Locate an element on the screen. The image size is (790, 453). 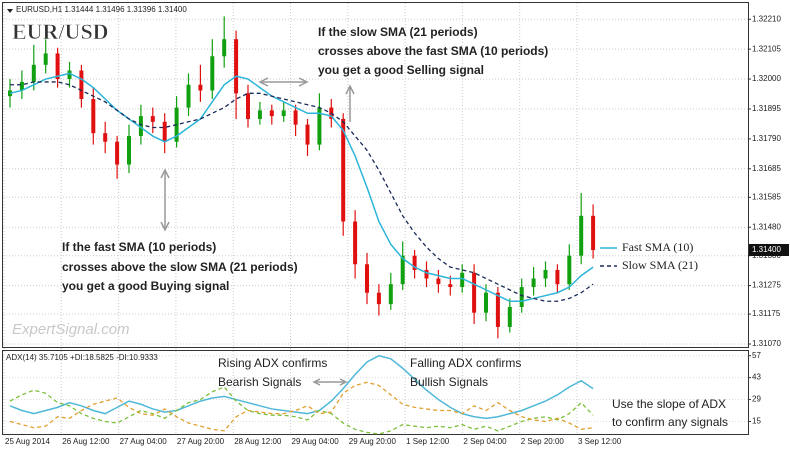
annotation: Use the slope of ADX is located at coordinates (669, 404).